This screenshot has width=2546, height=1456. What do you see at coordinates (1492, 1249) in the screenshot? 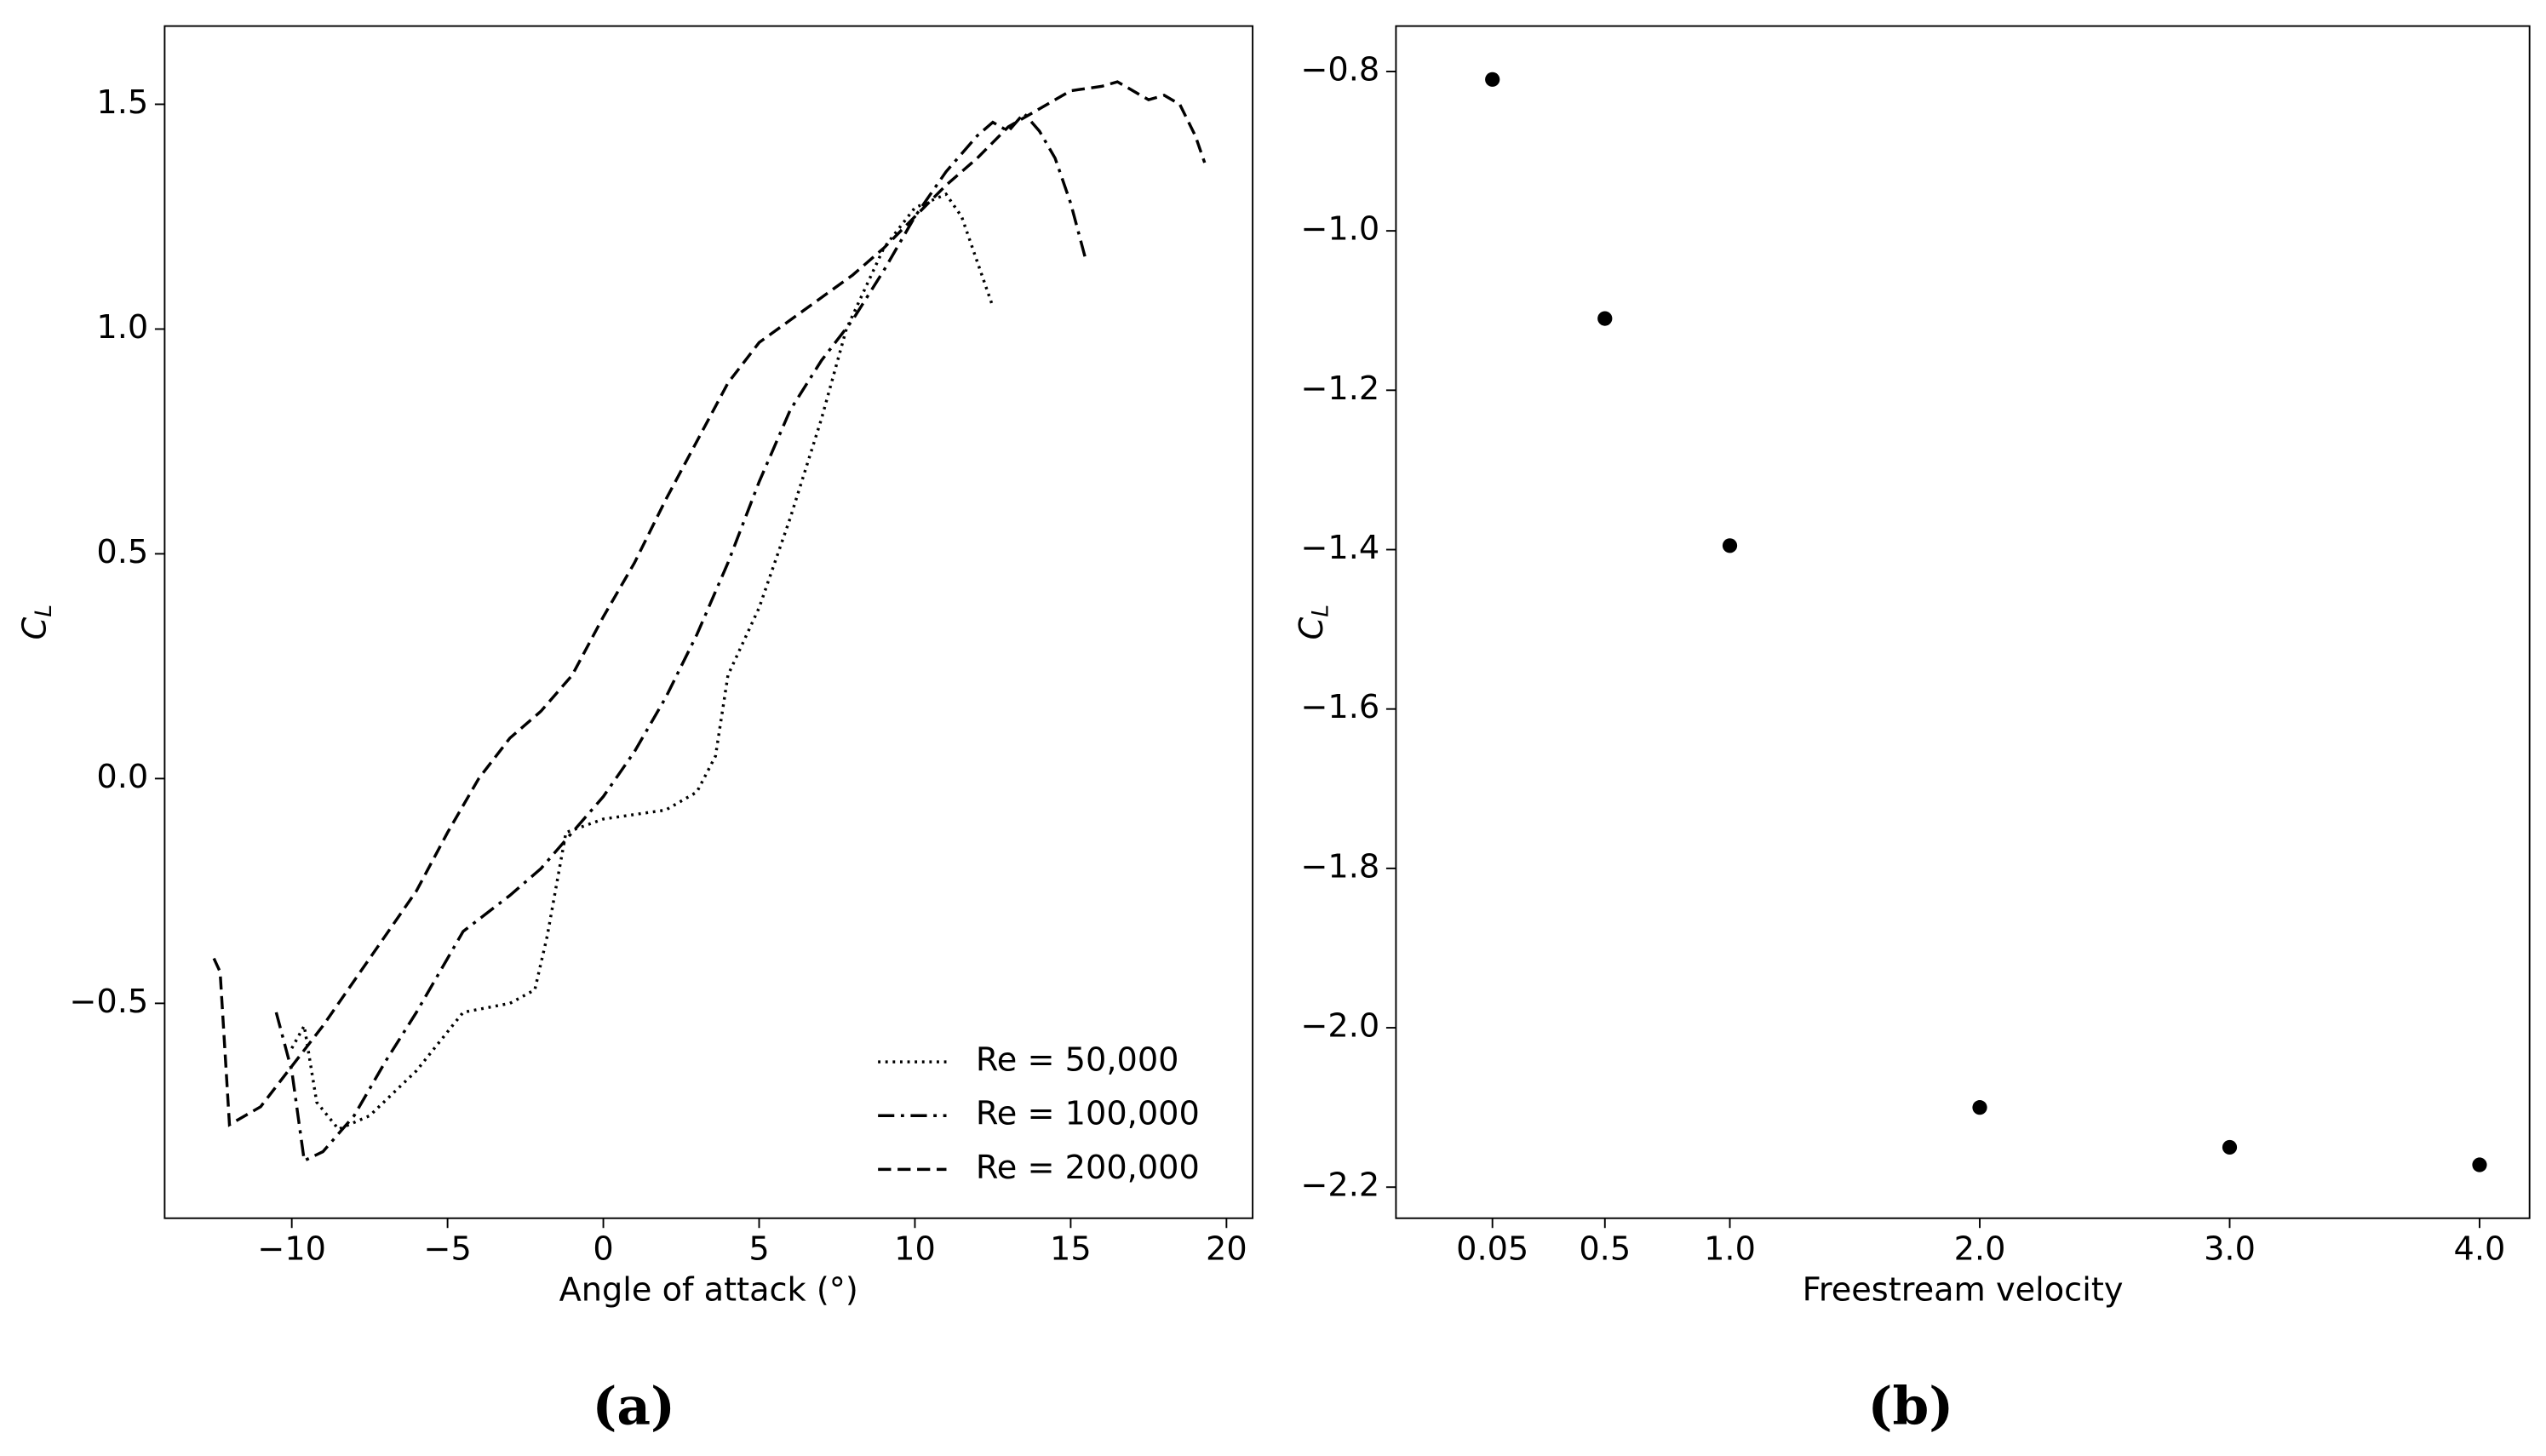
I see `x-tick-label: 0.05` at bounding box center [1492, 1249].